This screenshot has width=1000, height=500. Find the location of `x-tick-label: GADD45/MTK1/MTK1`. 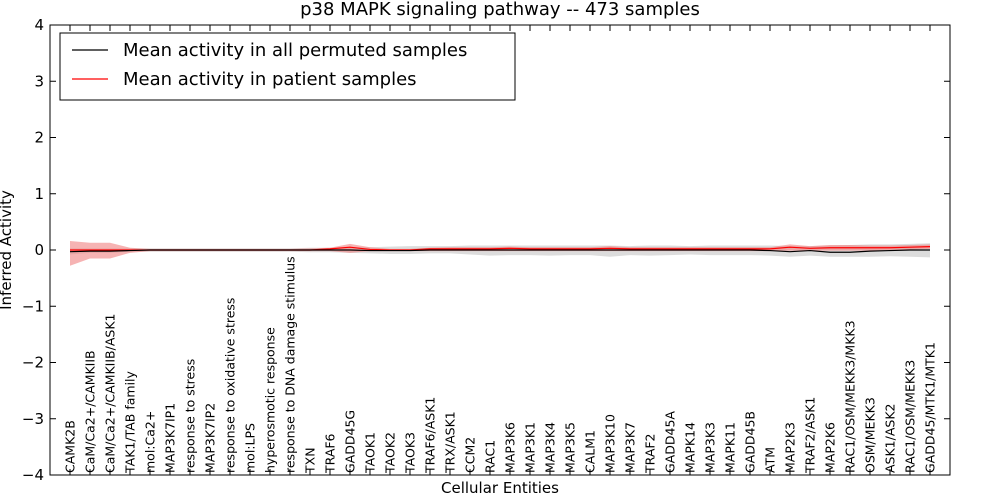

x-tick-label: GADD45/MTK1/MTK1 is located at coordinates (930, 407).